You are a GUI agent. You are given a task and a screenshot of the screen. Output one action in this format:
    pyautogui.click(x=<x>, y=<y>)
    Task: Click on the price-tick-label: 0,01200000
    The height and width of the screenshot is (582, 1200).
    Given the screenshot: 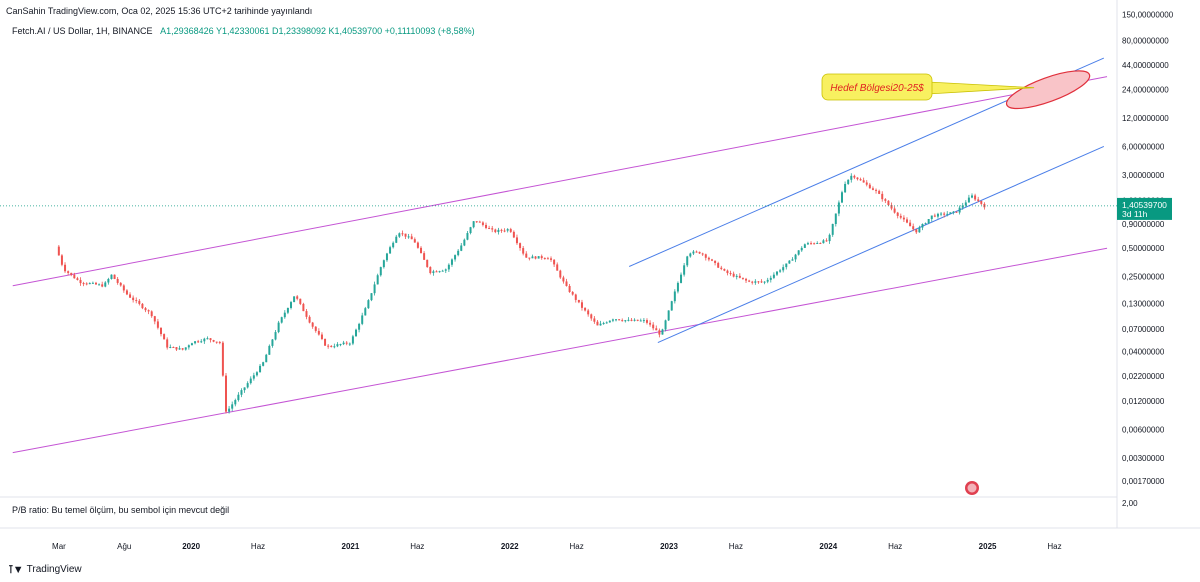 What is the action you would take?
    pyautogui.click(x=1143, y=401)
    